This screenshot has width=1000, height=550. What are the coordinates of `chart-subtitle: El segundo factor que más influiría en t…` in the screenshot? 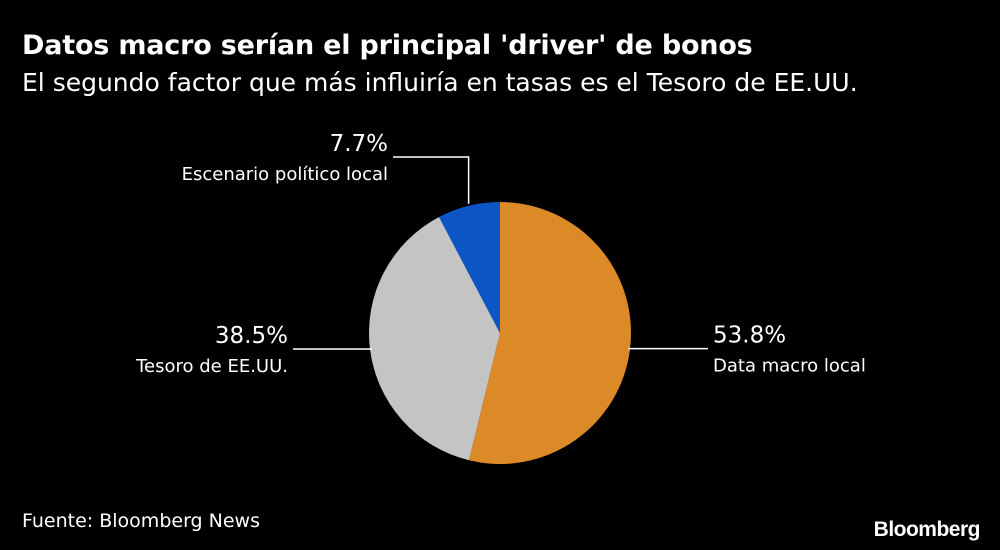 It's located at (440, 82).